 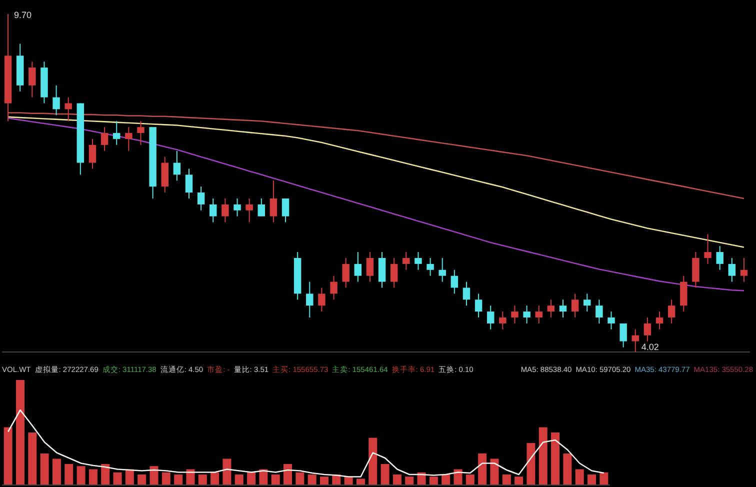 I want to click on annotation: 4.02, so click(x=650, y=347).